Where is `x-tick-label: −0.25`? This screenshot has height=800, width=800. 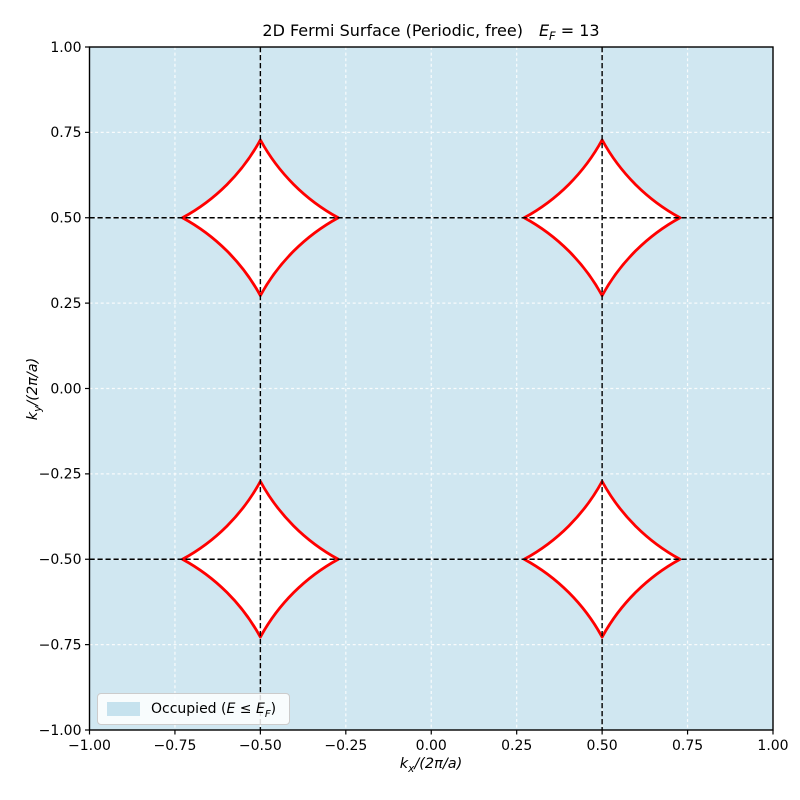
x-tick-label: −0.25 is located at coordinates (345, 746).